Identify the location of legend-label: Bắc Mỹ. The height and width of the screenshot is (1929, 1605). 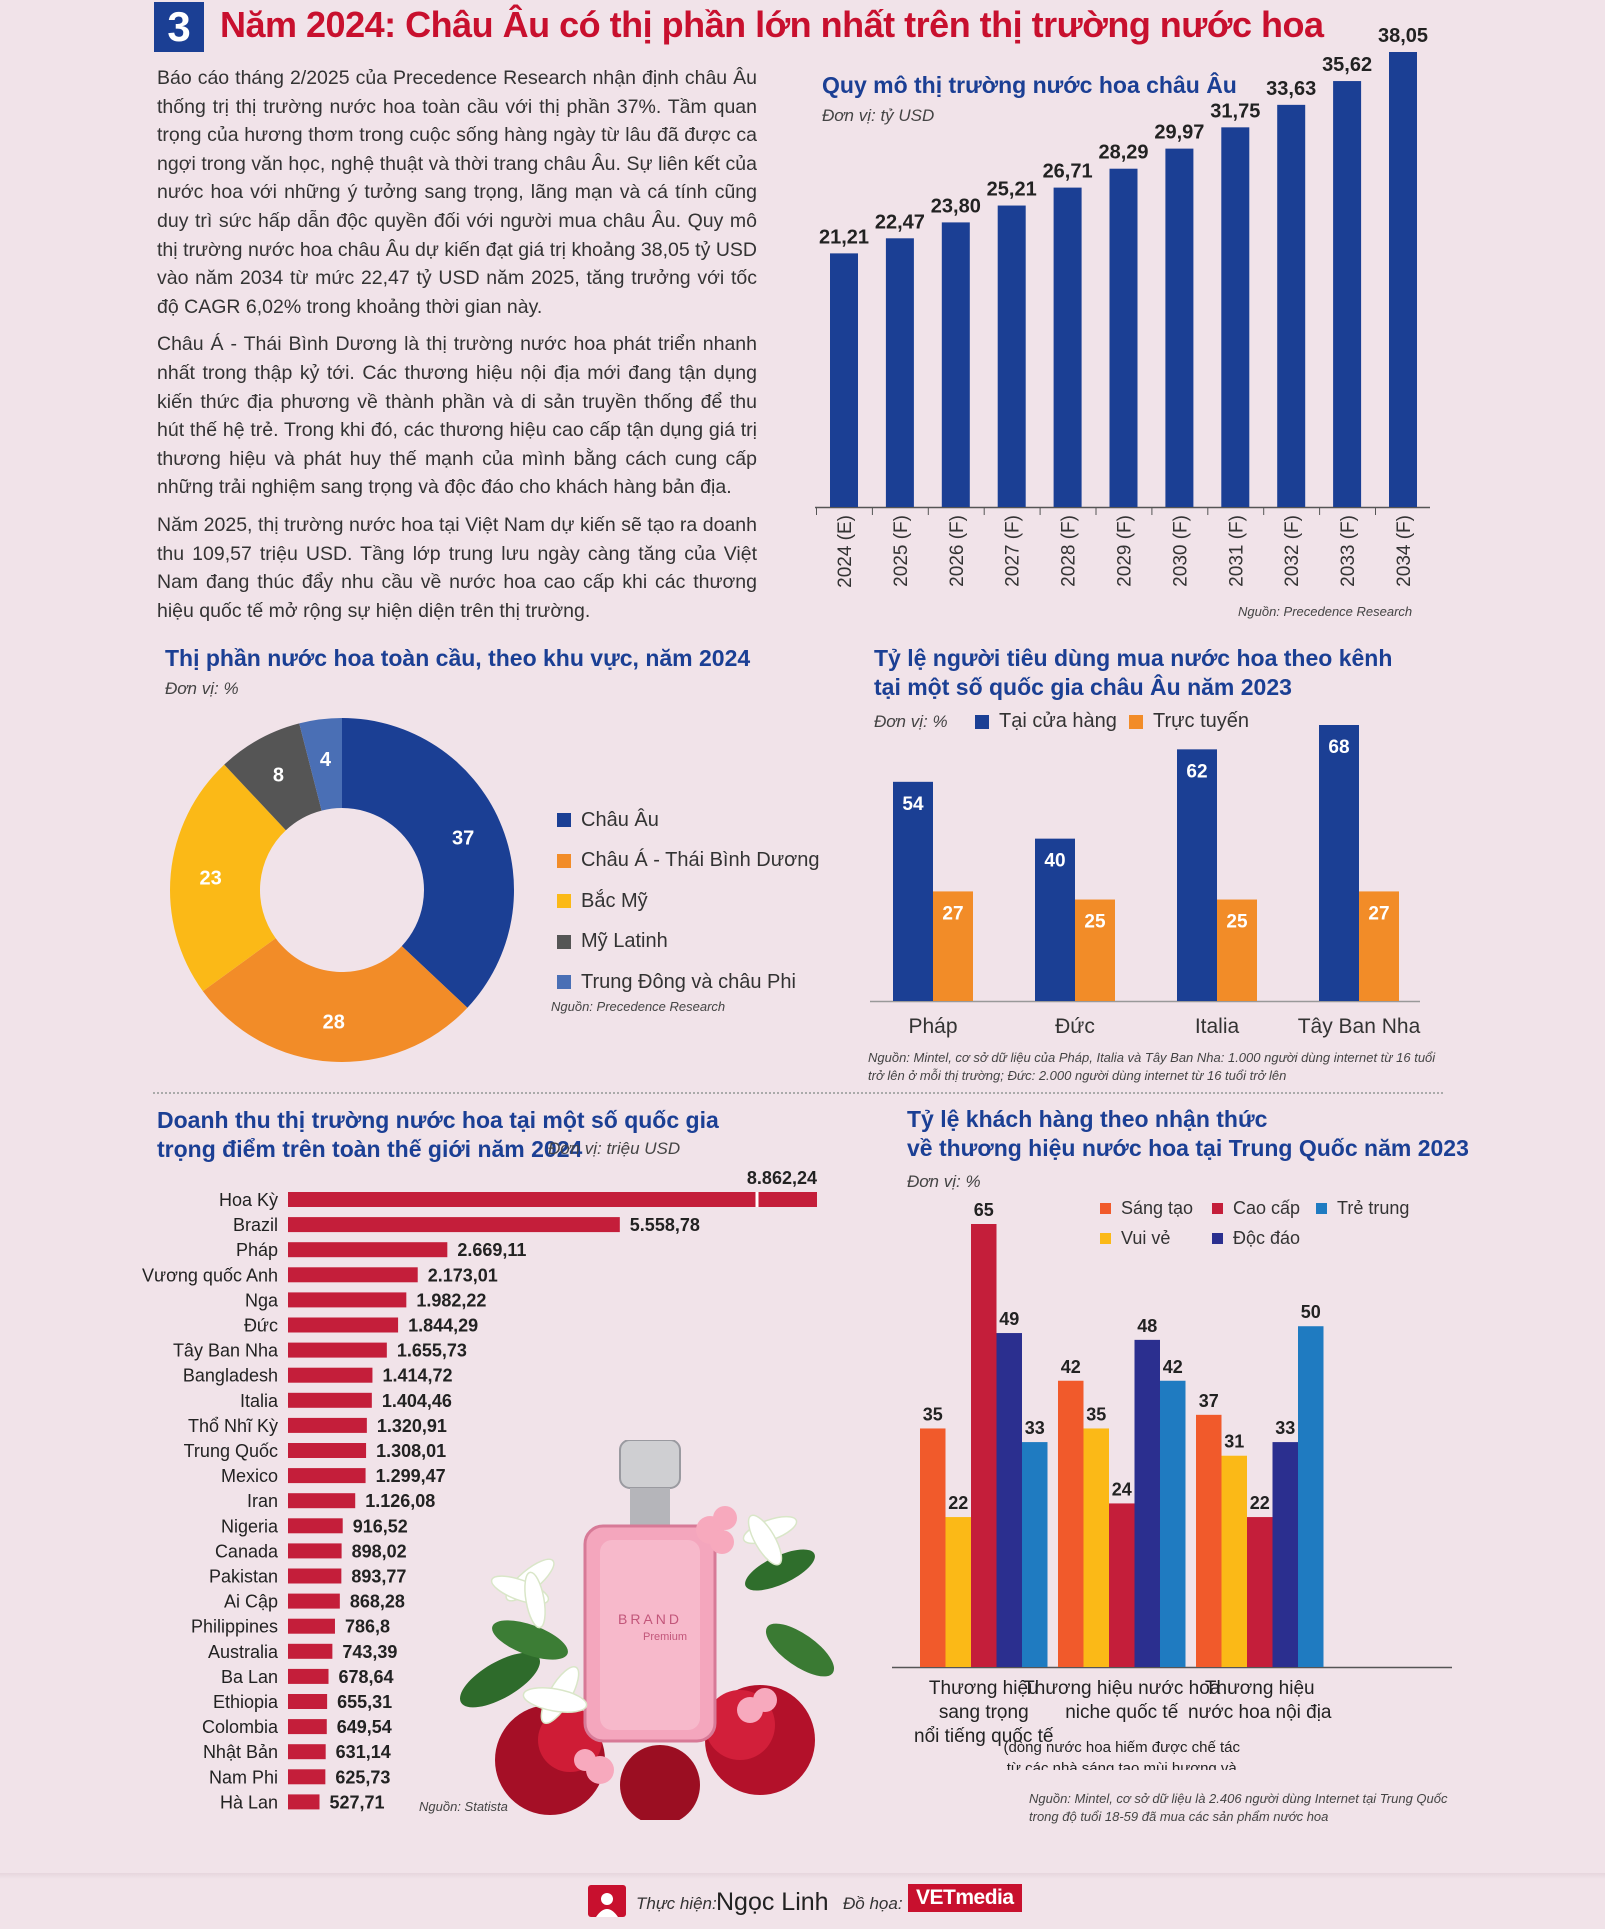
(614, 900).